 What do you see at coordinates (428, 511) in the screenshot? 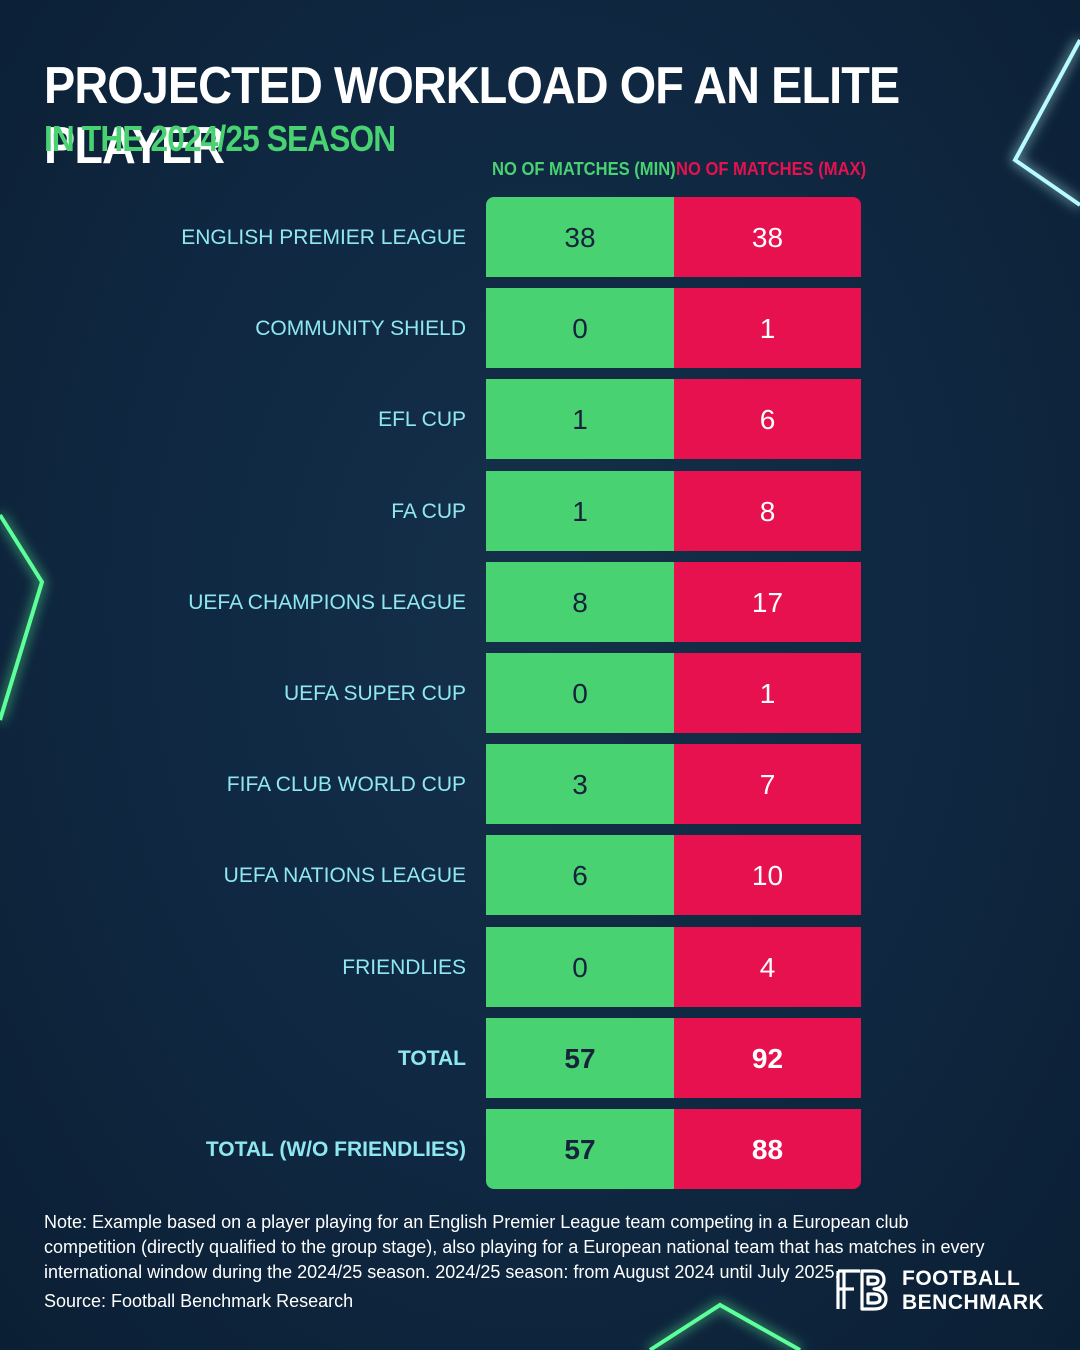
I see `row-label: FA CUP` at bounding box center [428, 511].